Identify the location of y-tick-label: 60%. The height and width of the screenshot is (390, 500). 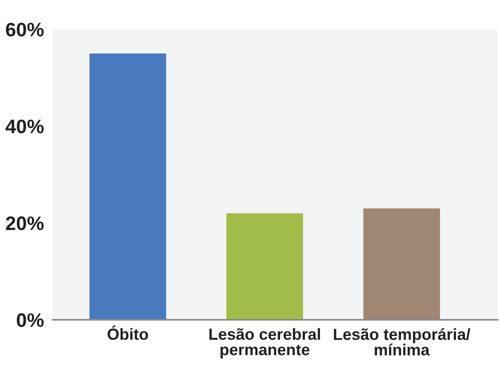
(25, 29).